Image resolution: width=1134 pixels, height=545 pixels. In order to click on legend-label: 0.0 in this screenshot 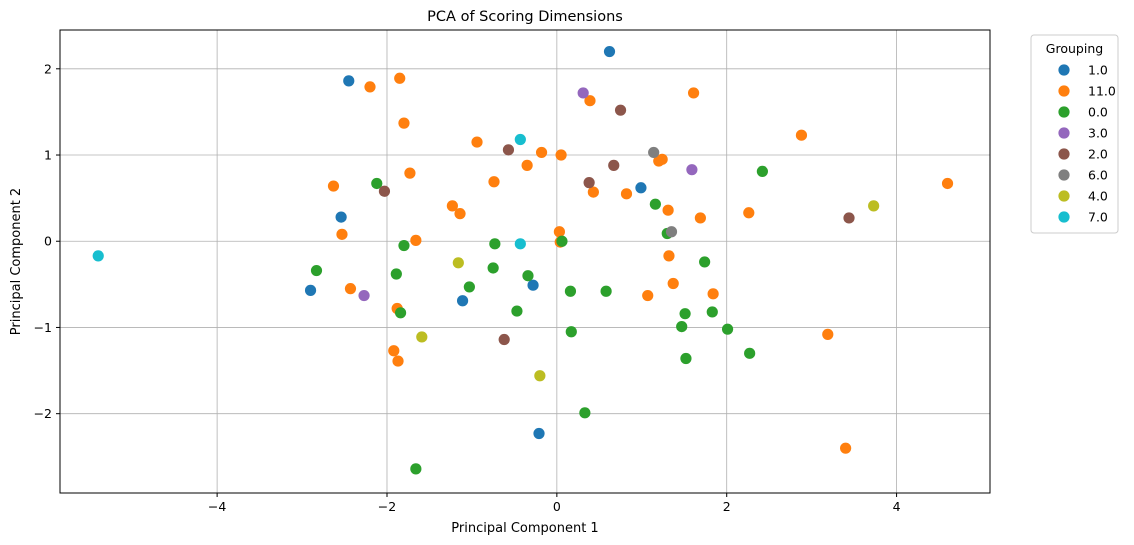, I will do `click(1098, 112)`.